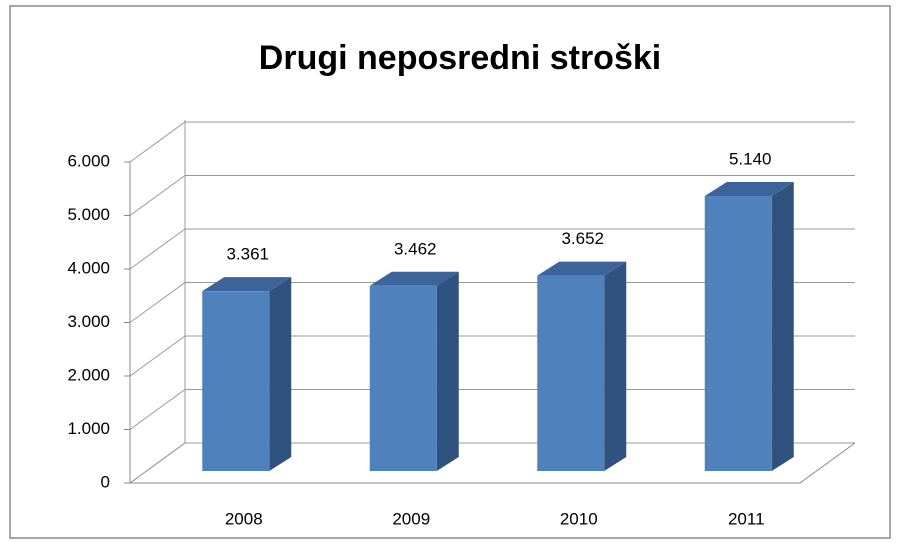 The width and height of the screenshot is (902, 543). Describe the element at coordinates (244, 518) in the screenshot. I see `x-tick-label: 2008` at that location.